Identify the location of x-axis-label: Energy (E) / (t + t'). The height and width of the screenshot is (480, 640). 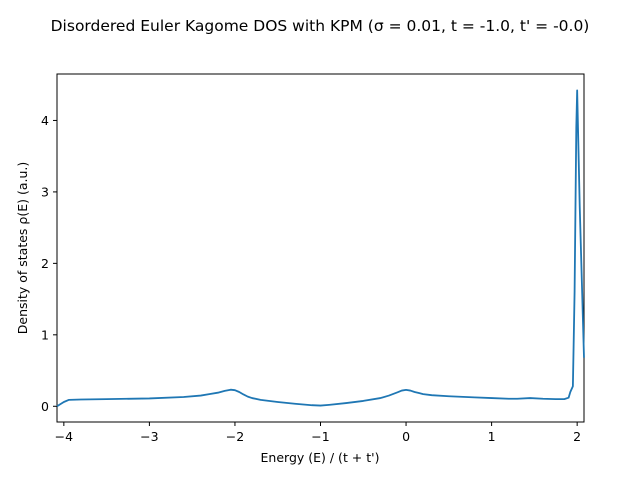
(320, 457).